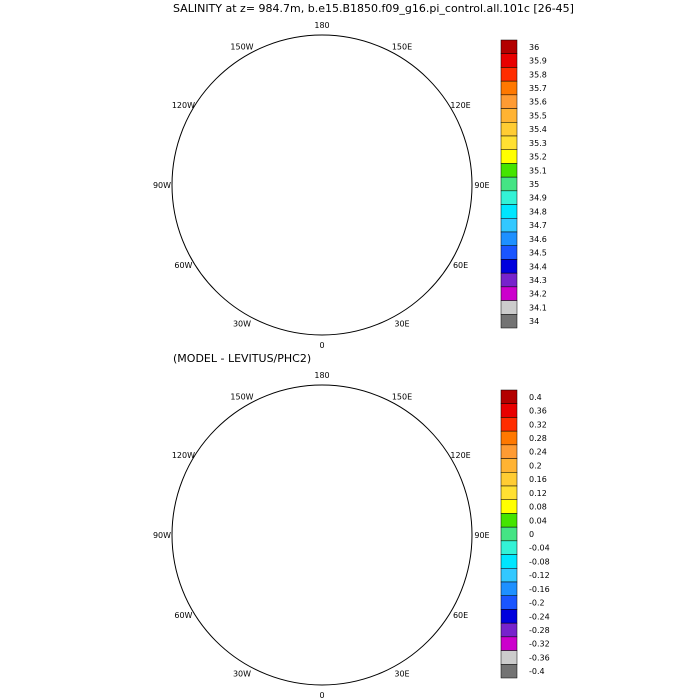 Image resolution: width=700 pixels, height=700 pixels. What do you see at coordinates (539, 644) in the screenshot?
I see `colorbar-label: -0.32` at bounding box center [539, 644].